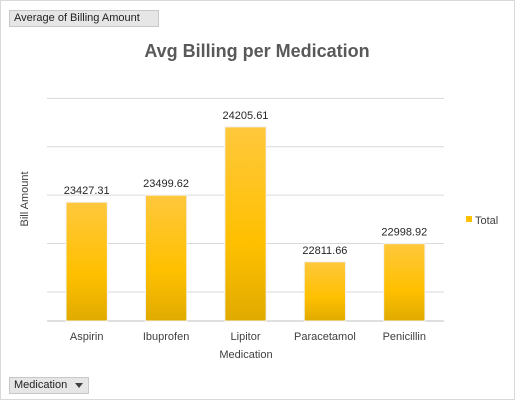 This screenshot has width=515, height=400. What do you see at coordinates (325, 291) in the screenshot?
I see `bar-paracetamol` at bounding box center [325, 291].